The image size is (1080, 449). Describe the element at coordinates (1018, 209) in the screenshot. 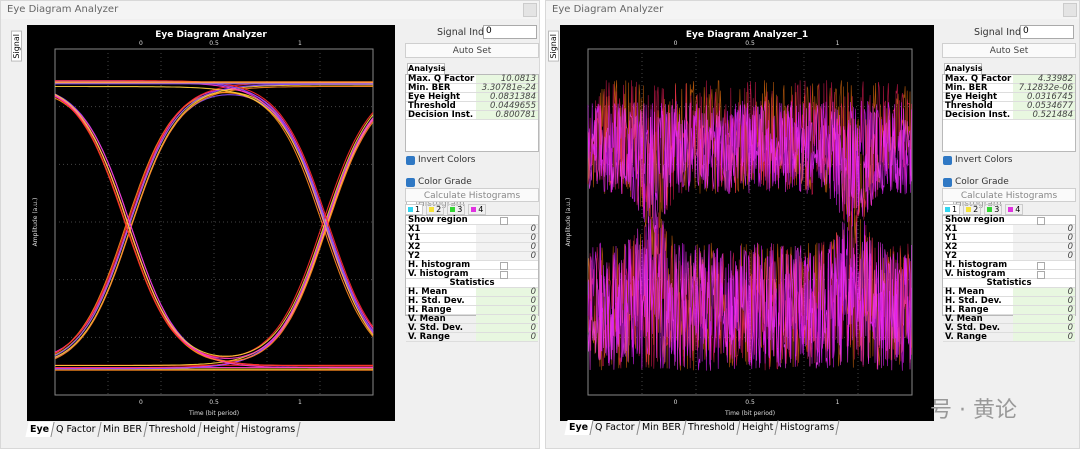

I see `color-tab-label: 4` at that location.